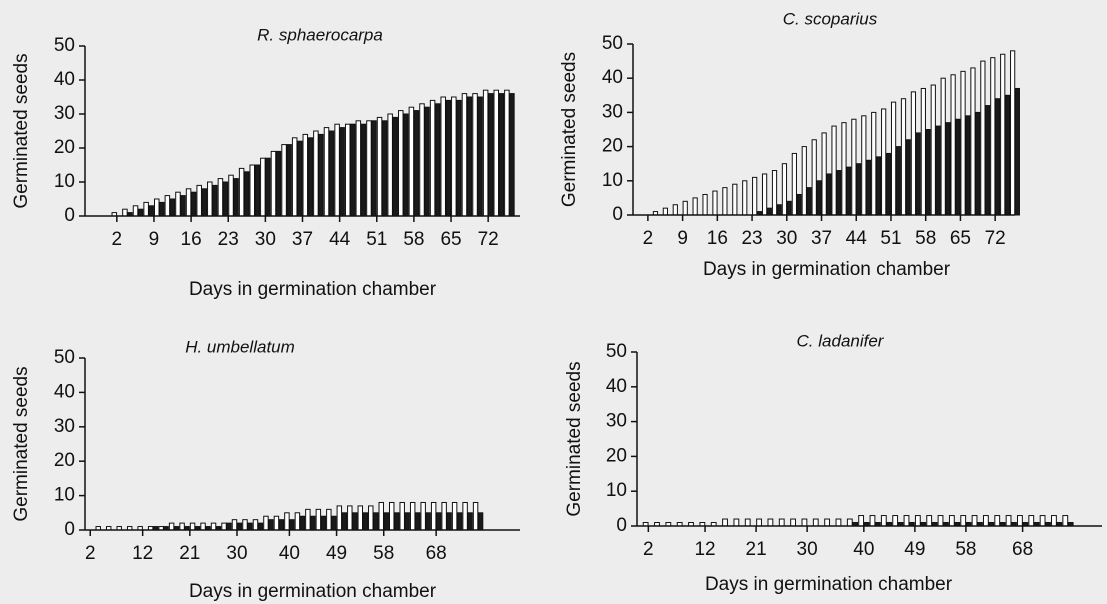 This screenshot has width=1107, height=604. I want to click on y-tick-label: 0, so click(69, 215).